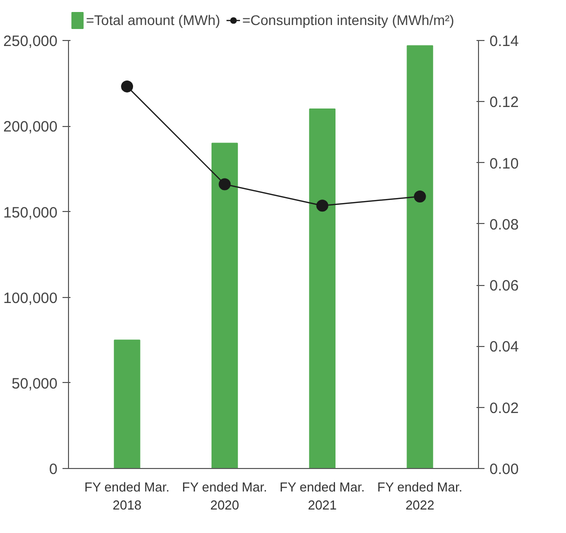 Image resolution: width=566 pixels, height=533 pixels. What do you see at coordinates (53, 469) in the screenshot?
I see `y-tick-label: 0` at bounding box center [53, 469].